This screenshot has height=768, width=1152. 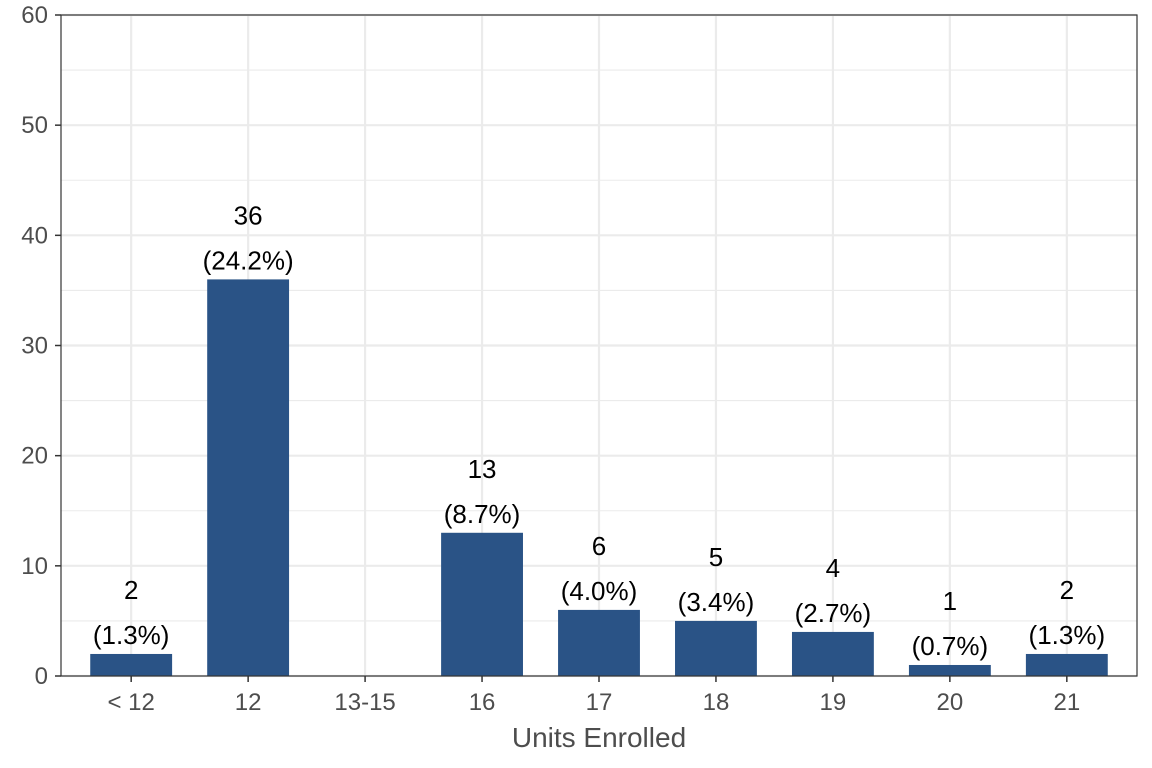 I want to click on bar-count-label: 13, so click(x=482, y=469).